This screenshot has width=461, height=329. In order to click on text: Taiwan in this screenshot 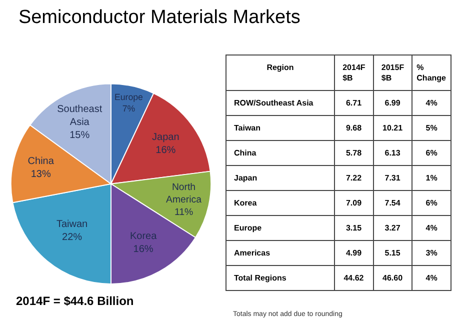, I will do `click(247, 128)`.